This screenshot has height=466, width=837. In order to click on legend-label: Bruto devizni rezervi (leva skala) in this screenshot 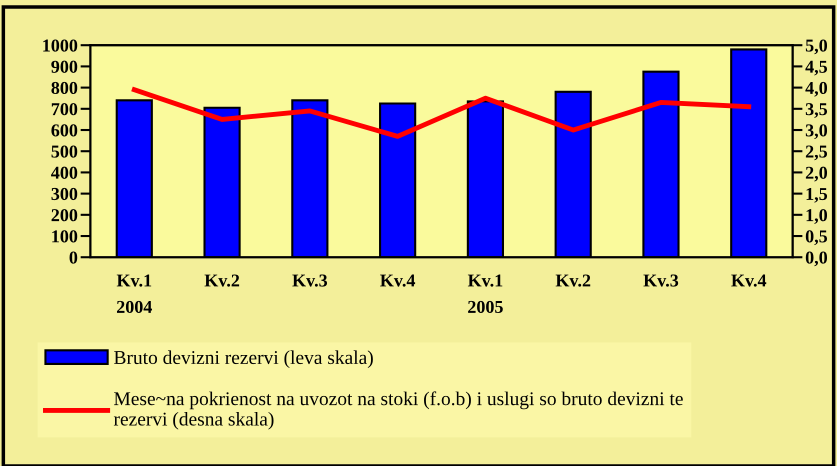, I will do `click(243, 359)`.